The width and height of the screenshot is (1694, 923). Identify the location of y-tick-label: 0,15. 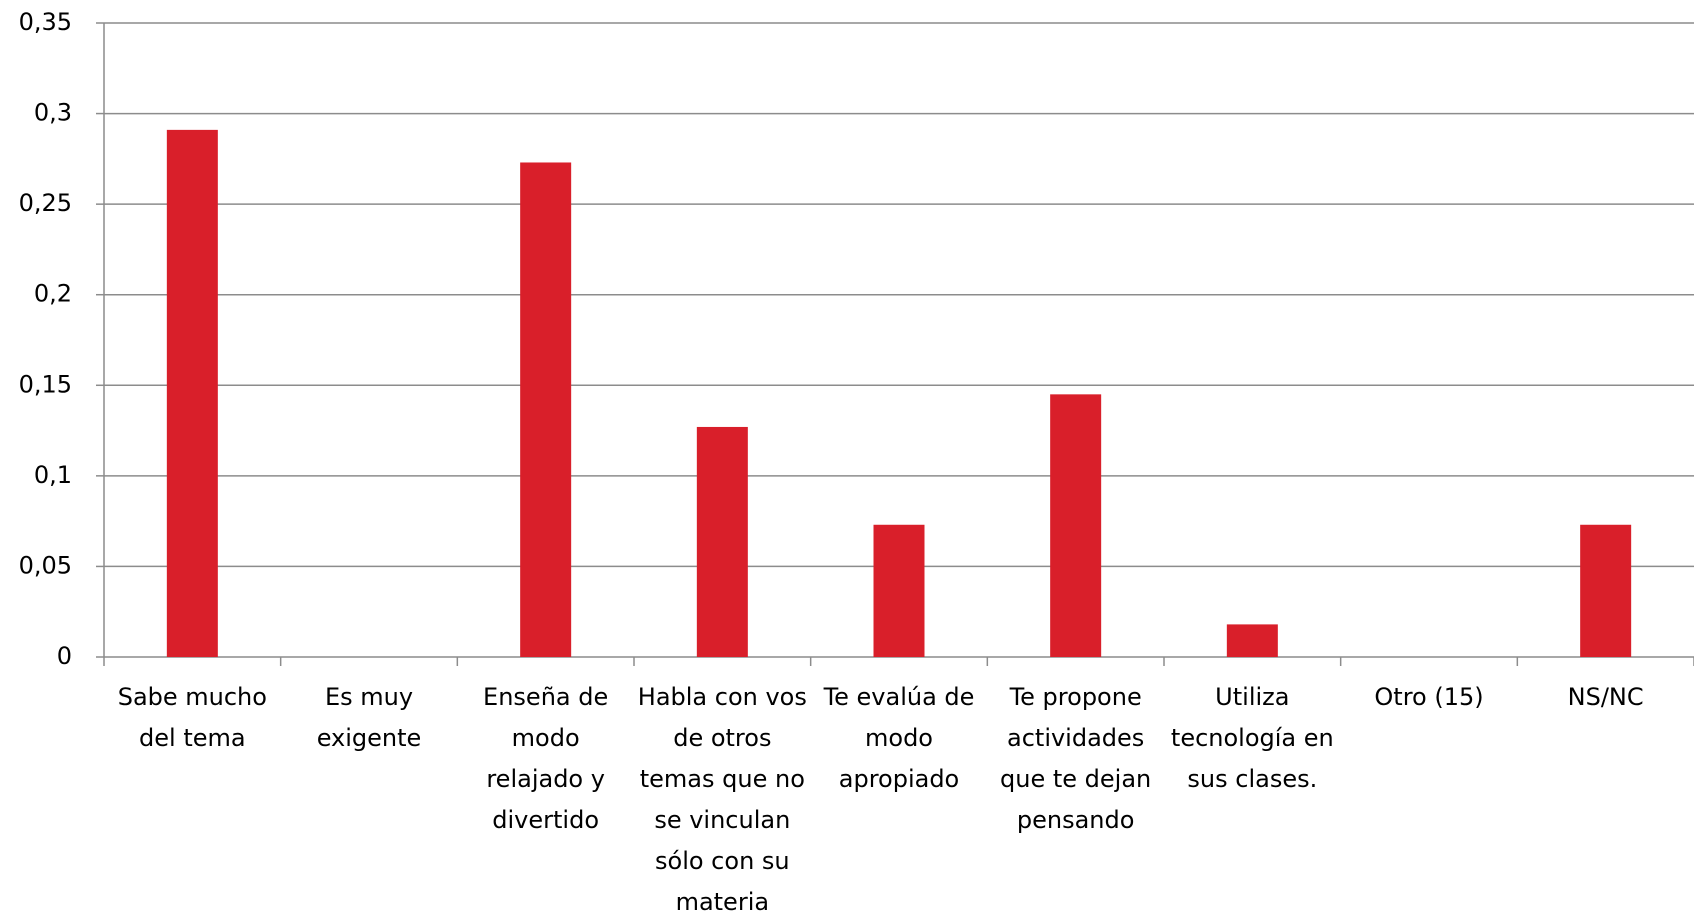
(45, 384).